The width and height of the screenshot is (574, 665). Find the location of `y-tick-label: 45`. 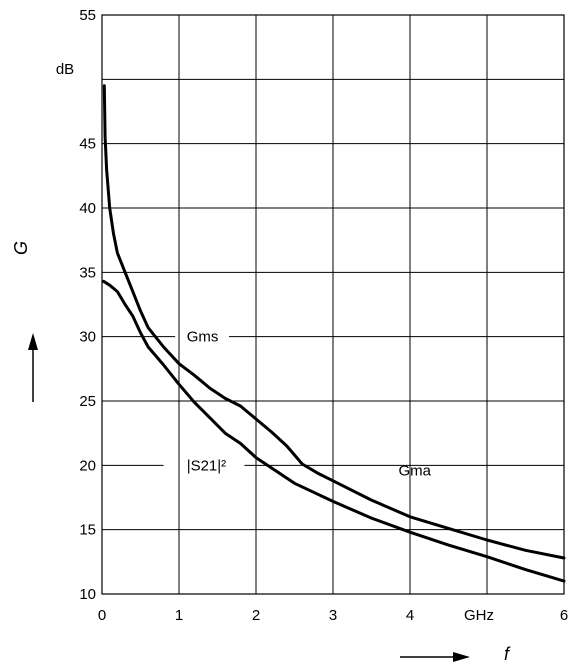

y-tick-label: 45 is located at coordinates (87, 144).